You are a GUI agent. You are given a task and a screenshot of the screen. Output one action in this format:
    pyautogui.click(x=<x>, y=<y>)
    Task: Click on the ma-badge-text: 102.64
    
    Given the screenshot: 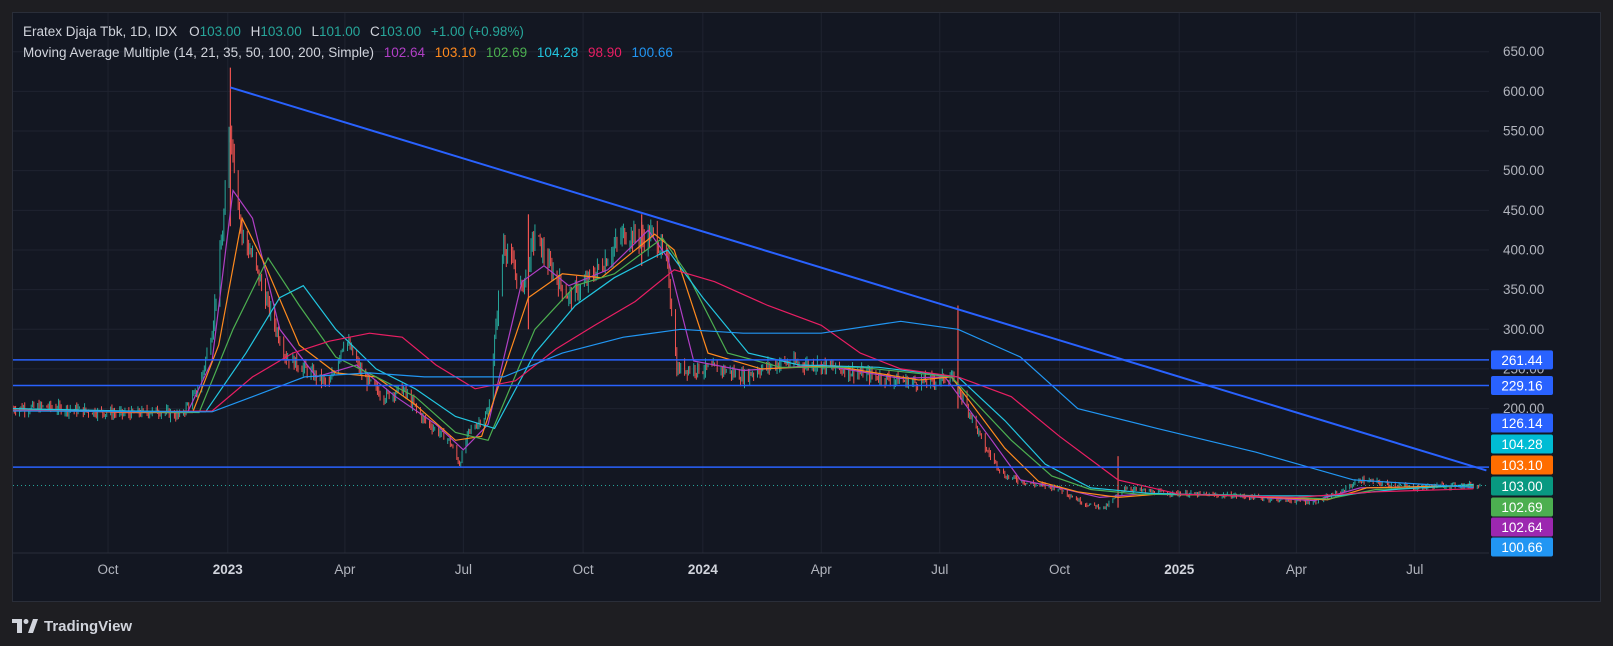 What is the action you would take?
    pyautogui.click(x=1522, y=527)
    